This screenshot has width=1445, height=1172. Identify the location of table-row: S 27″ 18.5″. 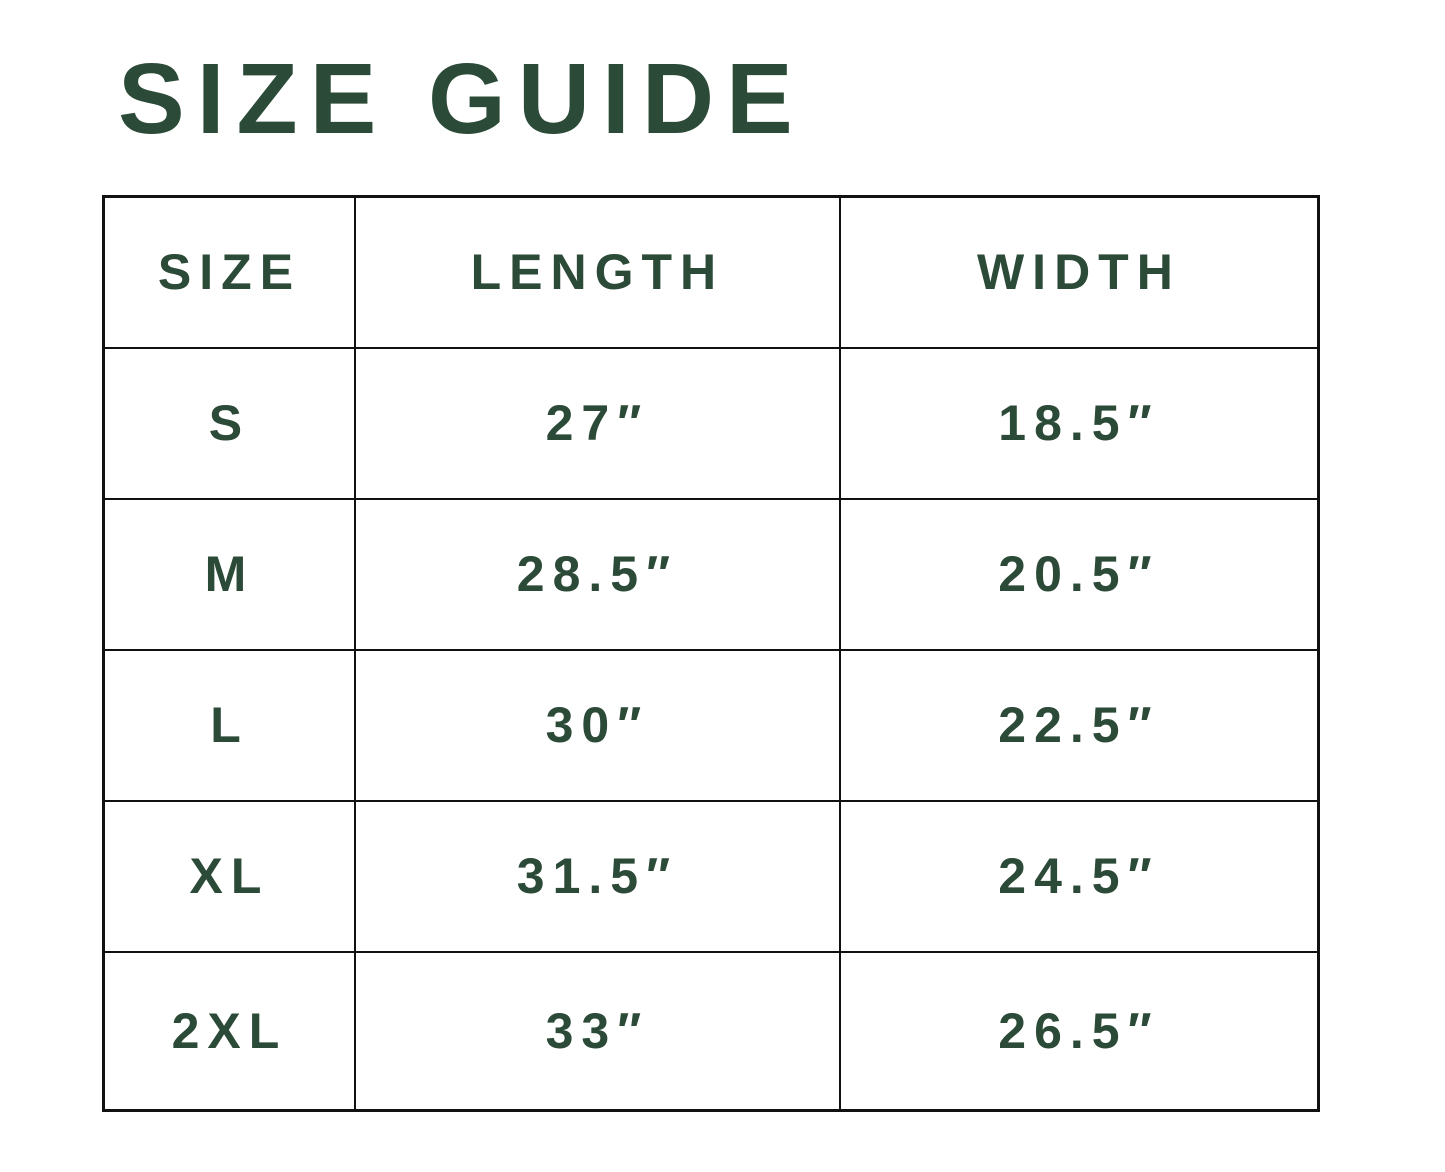
(711, 423).